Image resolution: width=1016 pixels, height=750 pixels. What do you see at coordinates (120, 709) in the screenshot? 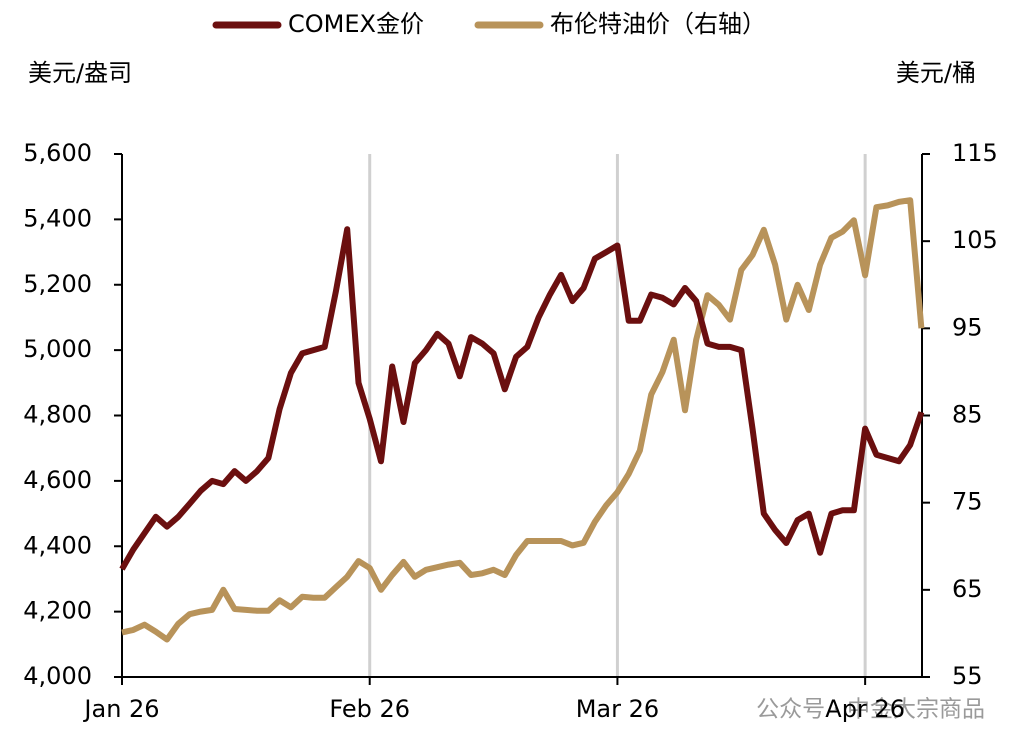
I see `x-tick-label: Jan 26` at bounding box center [120, 709].